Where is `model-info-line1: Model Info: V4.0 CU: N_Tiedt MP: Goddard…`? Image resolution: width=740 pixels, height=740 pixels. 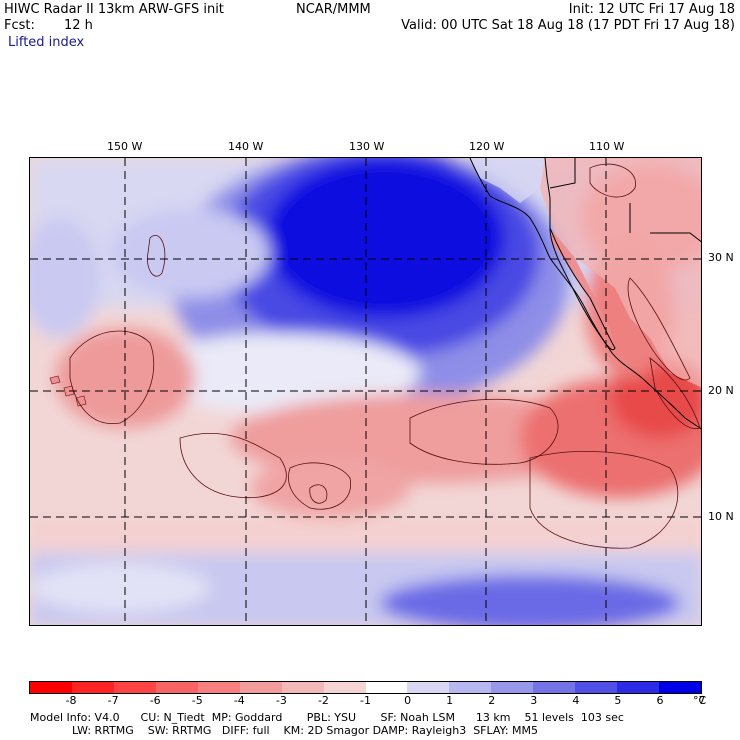 model-info-line1: Model Info: V4.0 CU: N_Tiedt MP: Goddard… is located at coordinates (327, 717).